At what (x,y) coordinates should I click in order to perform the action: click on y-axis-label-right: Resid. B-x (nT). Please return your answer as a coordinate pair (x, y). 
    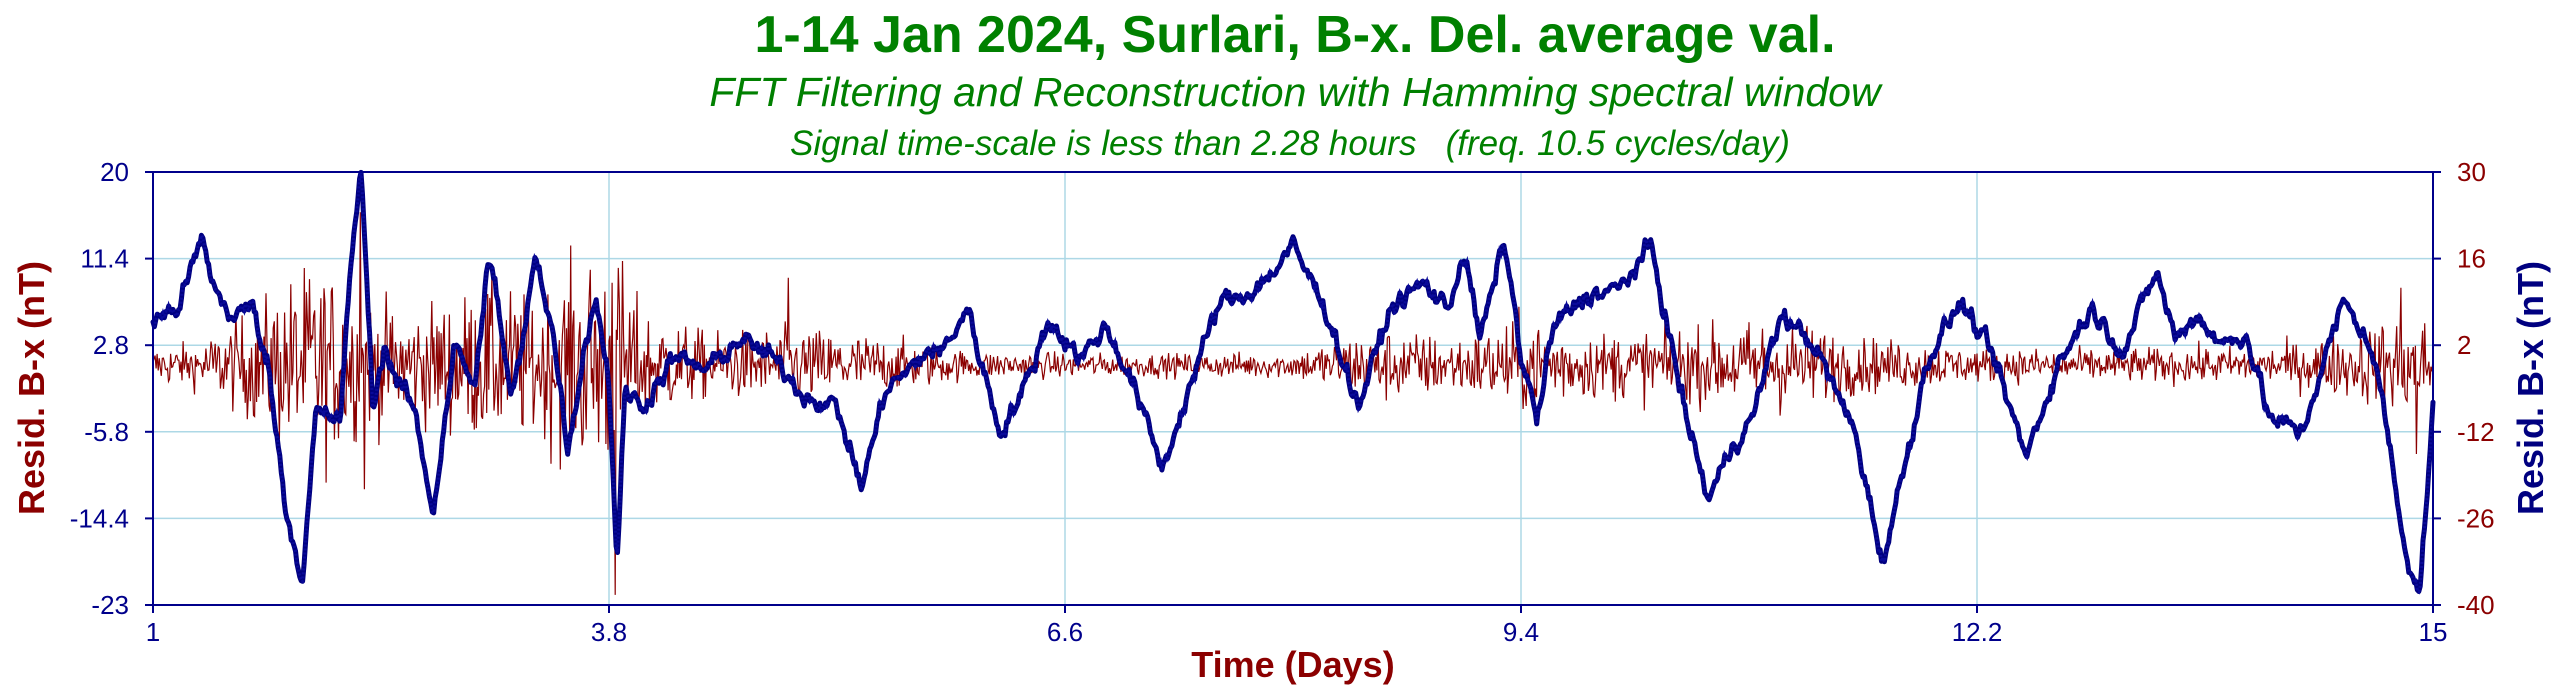
    Looking at the image, I should click on (2530, 388).